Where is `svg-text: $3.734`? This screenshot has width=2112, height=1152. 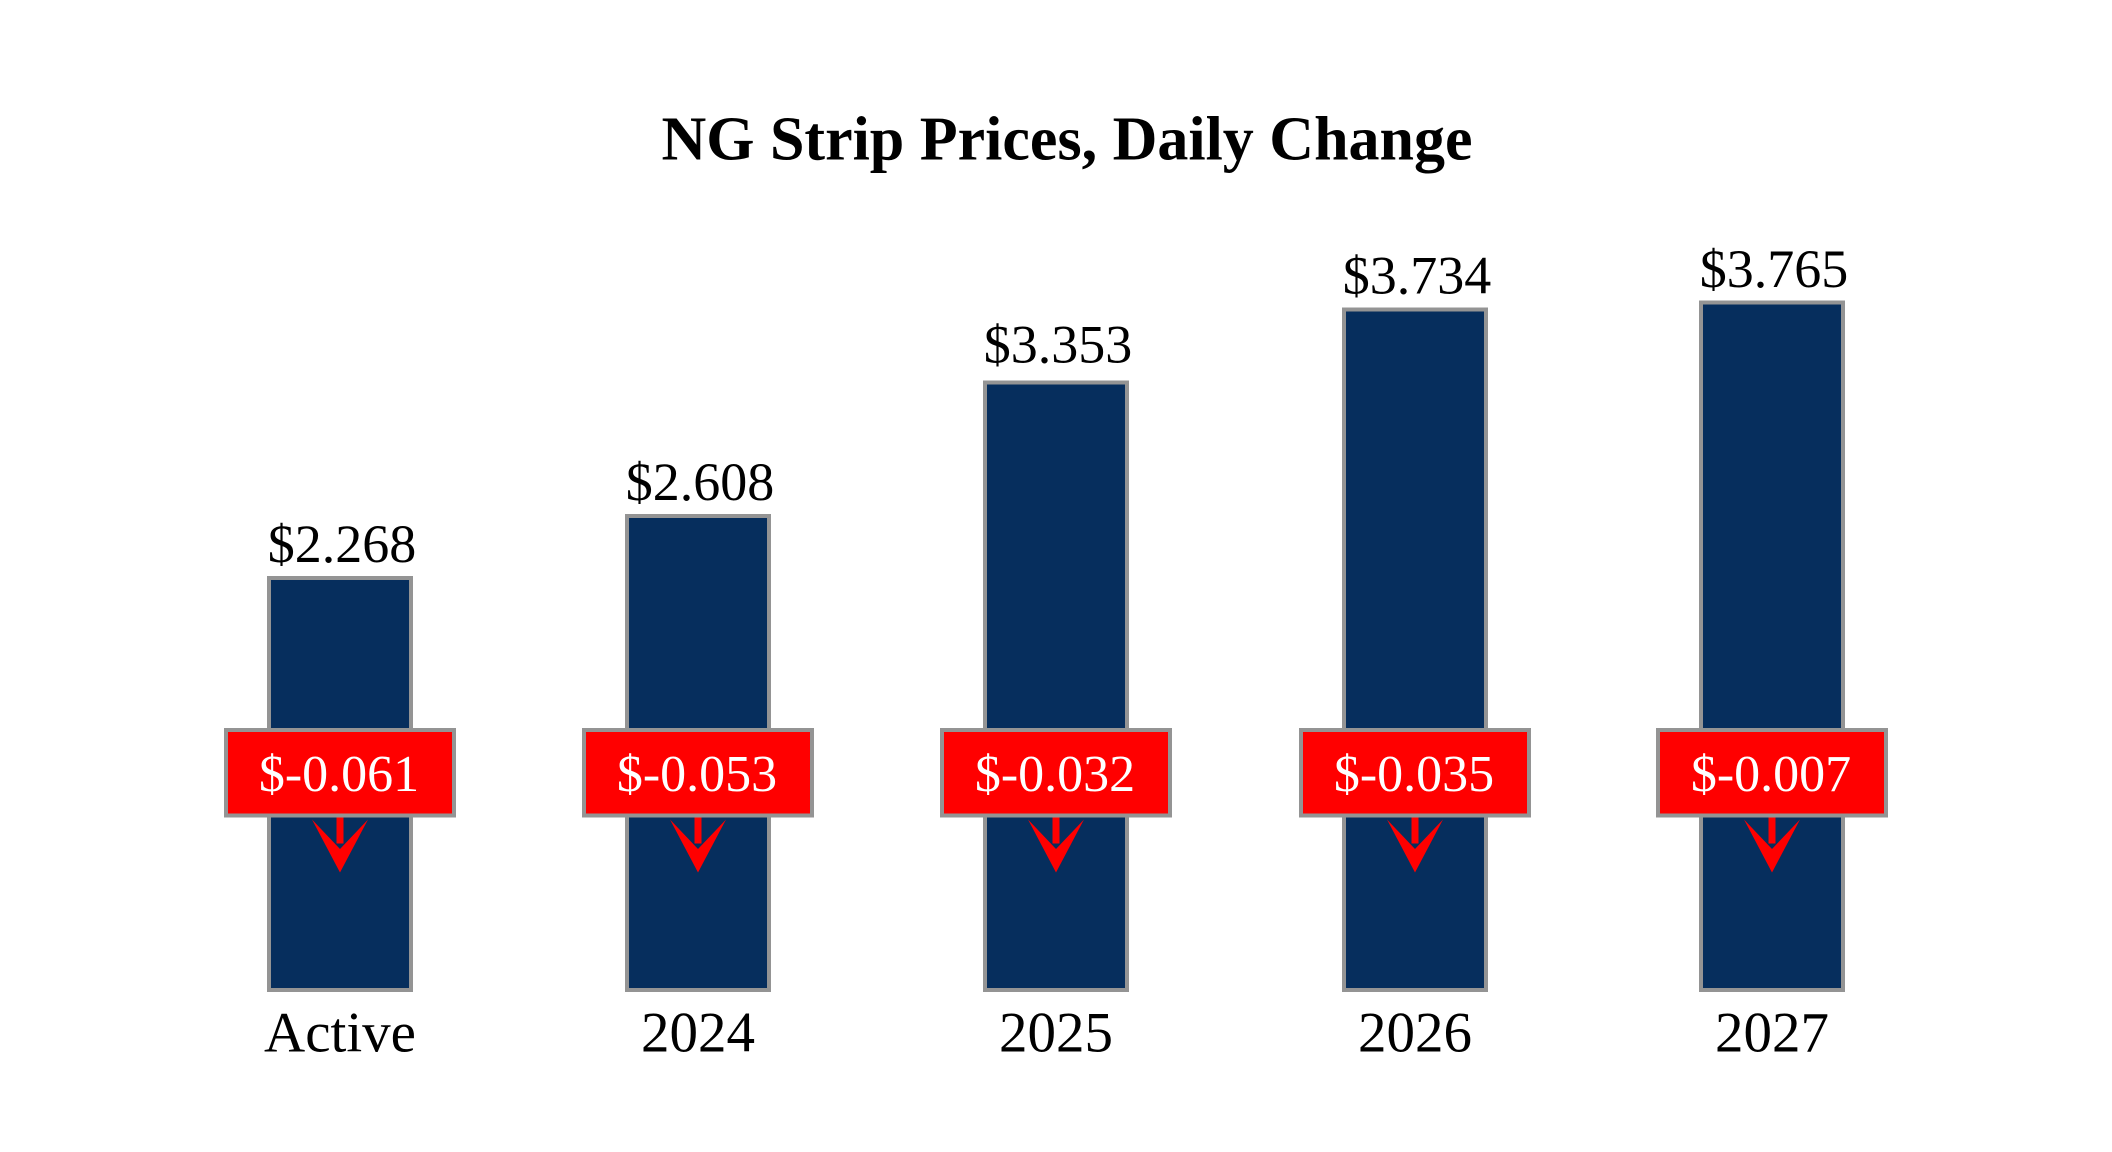 svg-text: $3.734 is located at coordinates (1417, 276).